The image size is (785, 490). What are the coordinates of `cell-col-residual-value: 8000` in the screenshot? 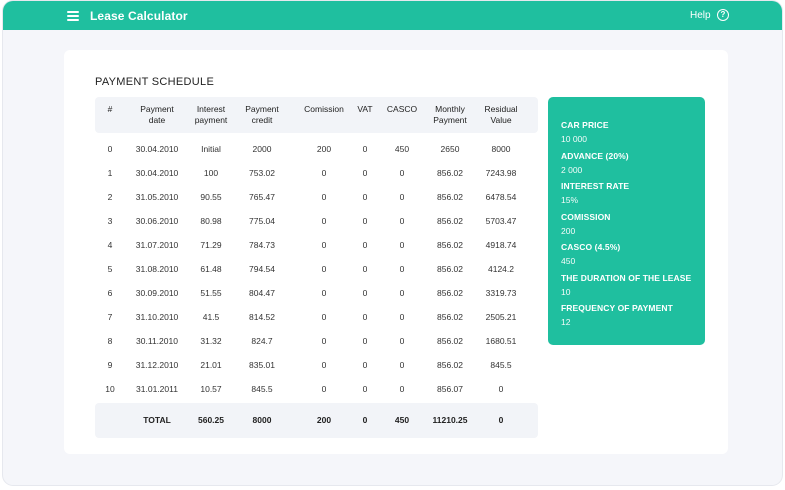 It's located at (501, 149).